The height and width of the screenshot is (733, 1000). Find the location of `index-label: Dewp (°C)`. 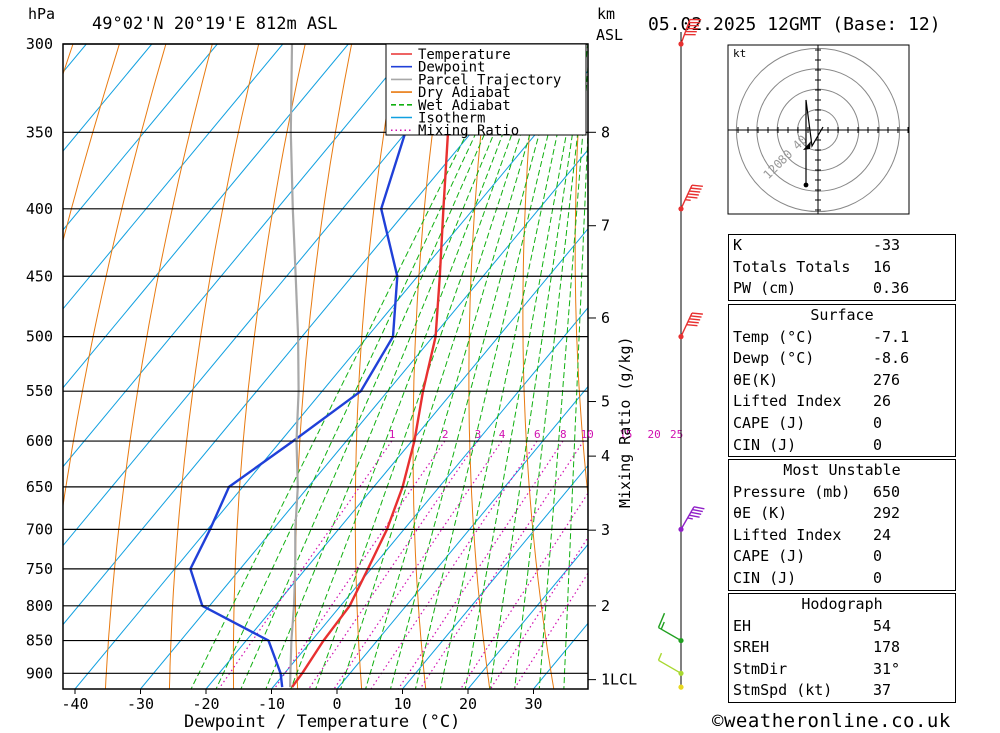

index-label: Dewp (°C) is located at coordinates (774, 358).